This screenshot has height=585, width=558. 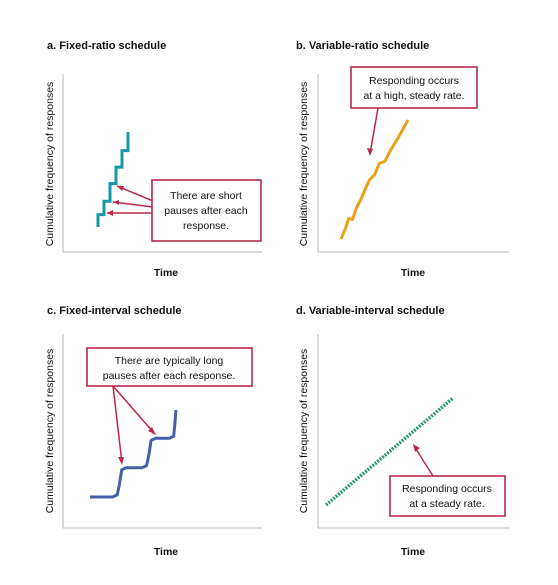 What do you see at coordinates (446, 504) in the screenshot?
I see `panel-d-callout-line-2: at a steady rate.` at bounding box center [446, 504].